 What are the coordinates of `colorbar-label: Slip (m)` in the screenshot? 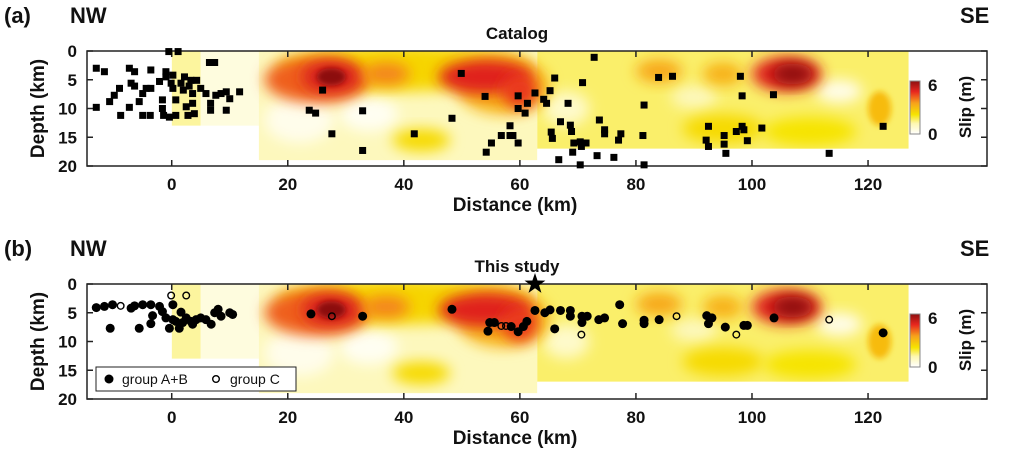 It's located at (965, 340).